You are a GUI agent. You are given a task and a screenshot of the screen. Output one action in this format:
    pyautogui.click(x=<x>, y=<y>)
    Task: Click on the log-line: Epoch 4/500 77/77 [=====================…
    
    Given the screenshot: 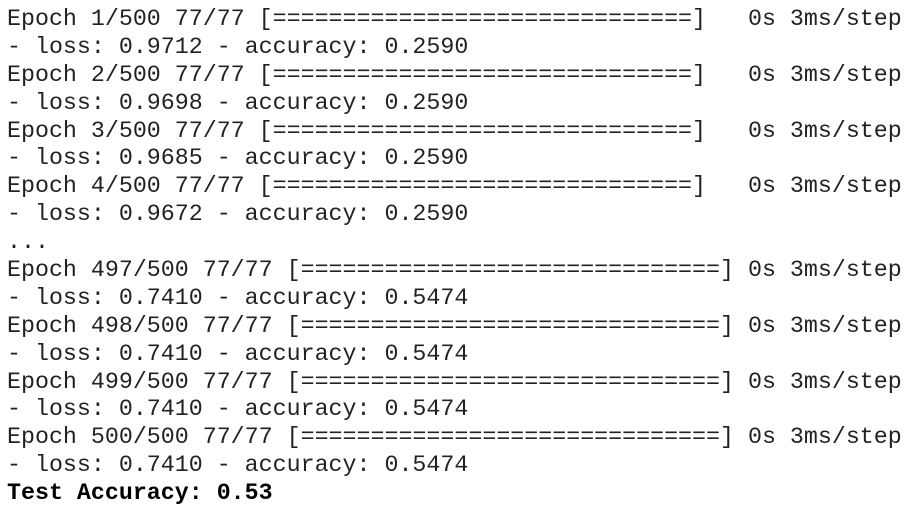 What is the action you would take?
    pyautogui.click(x=454, y=186)
    